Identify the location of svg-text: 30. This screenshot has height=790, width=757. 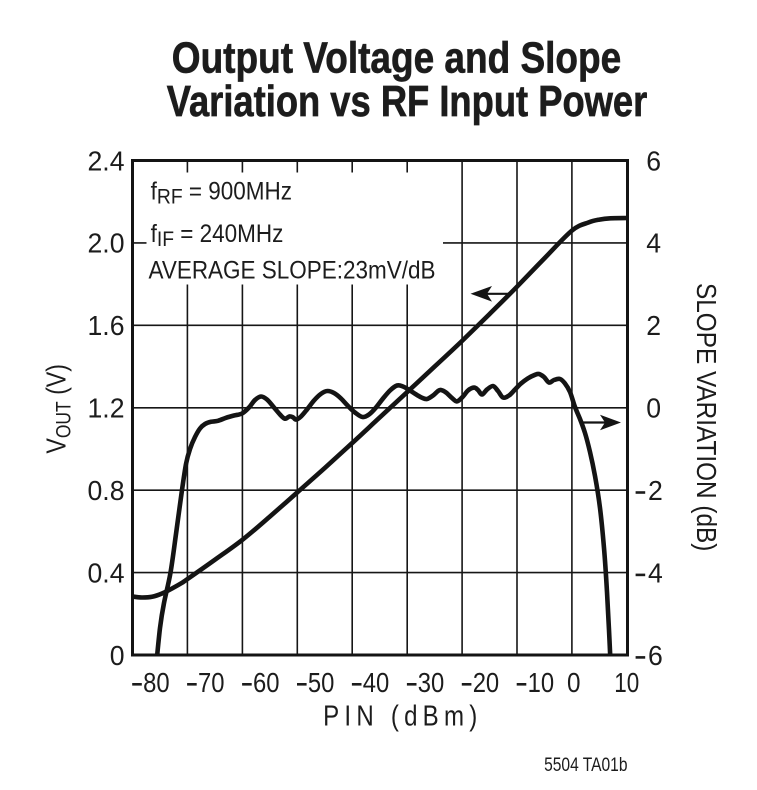
(431, 682).